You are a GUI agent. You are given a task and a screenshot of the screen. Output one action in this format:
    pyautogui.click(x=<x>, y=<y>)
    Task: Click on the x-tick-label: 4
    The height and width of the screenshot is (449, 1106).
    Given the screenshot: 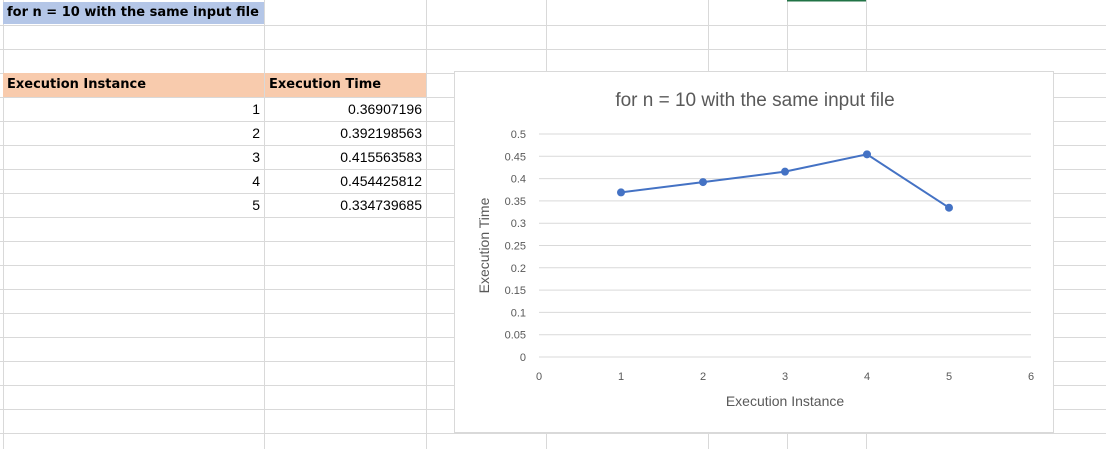 What is the action you would take?
    pyautogui.click(x=867, y=377)
    